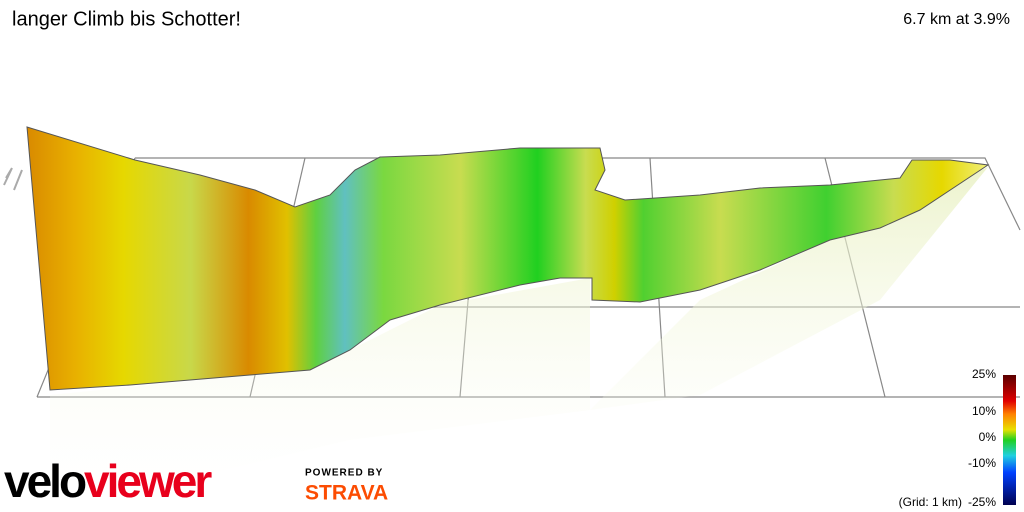  Describe the element at coordinates (982, 502) in the screenshot. I see `scale-label: -25%` at that location.